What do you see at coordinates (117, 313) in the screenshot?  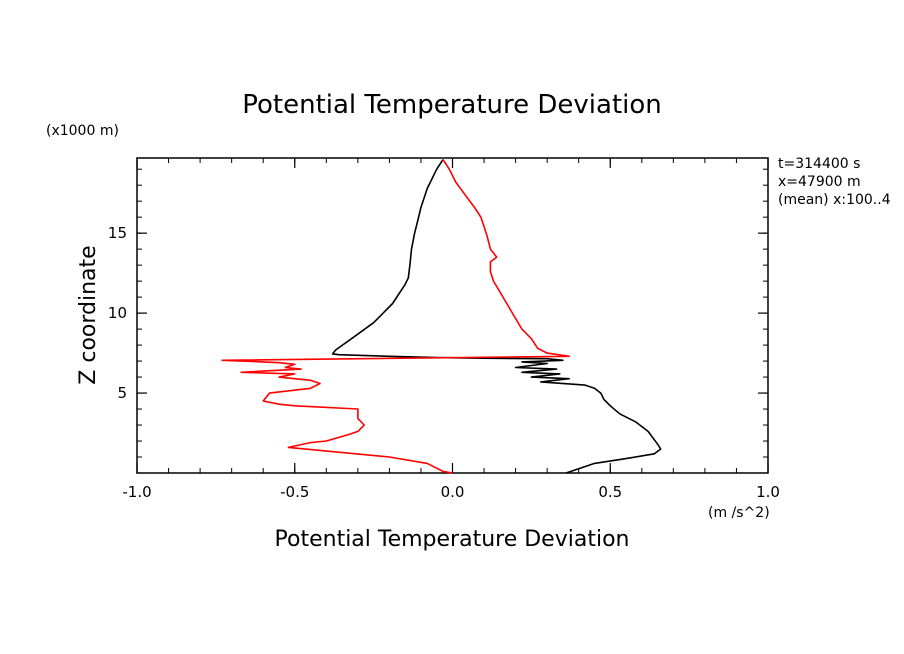 I see `y-tick-label: 10` at bounding box center [117, 313].